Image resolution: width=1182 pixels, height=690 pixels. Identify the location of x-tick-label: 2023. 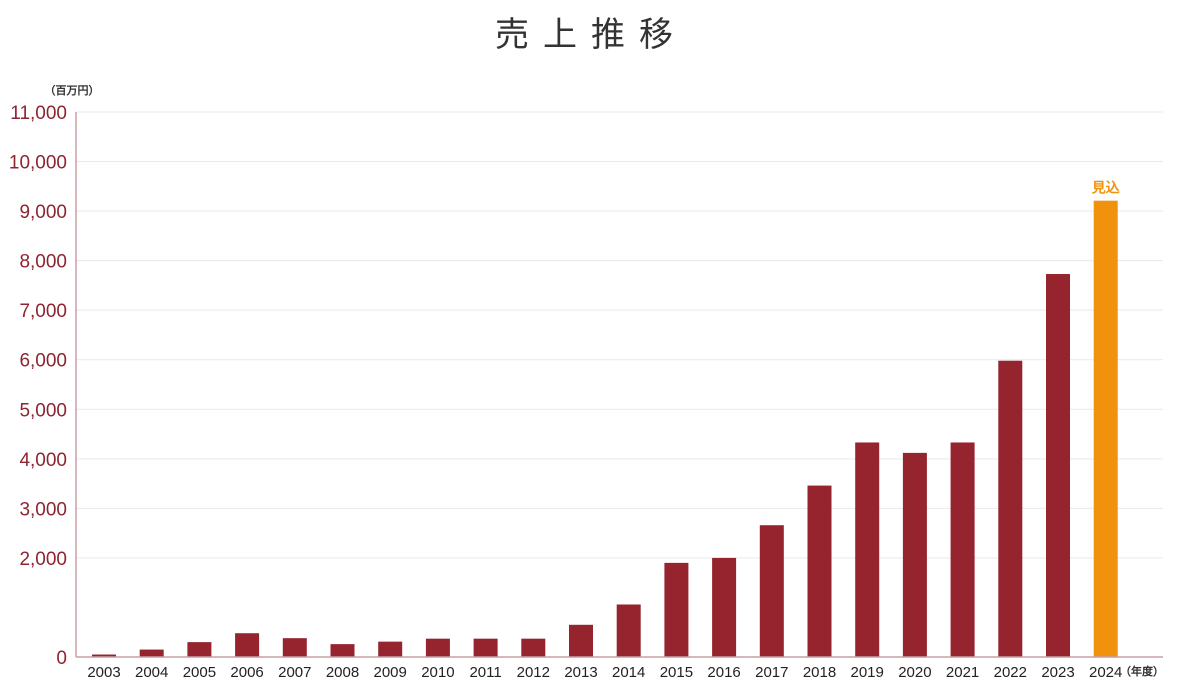
(1057, 672).